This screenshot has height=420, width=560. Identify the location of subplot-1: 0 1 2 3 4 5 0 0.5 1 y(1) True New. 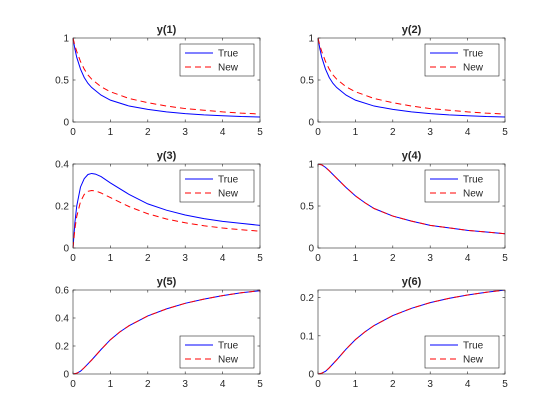
(159, 81).